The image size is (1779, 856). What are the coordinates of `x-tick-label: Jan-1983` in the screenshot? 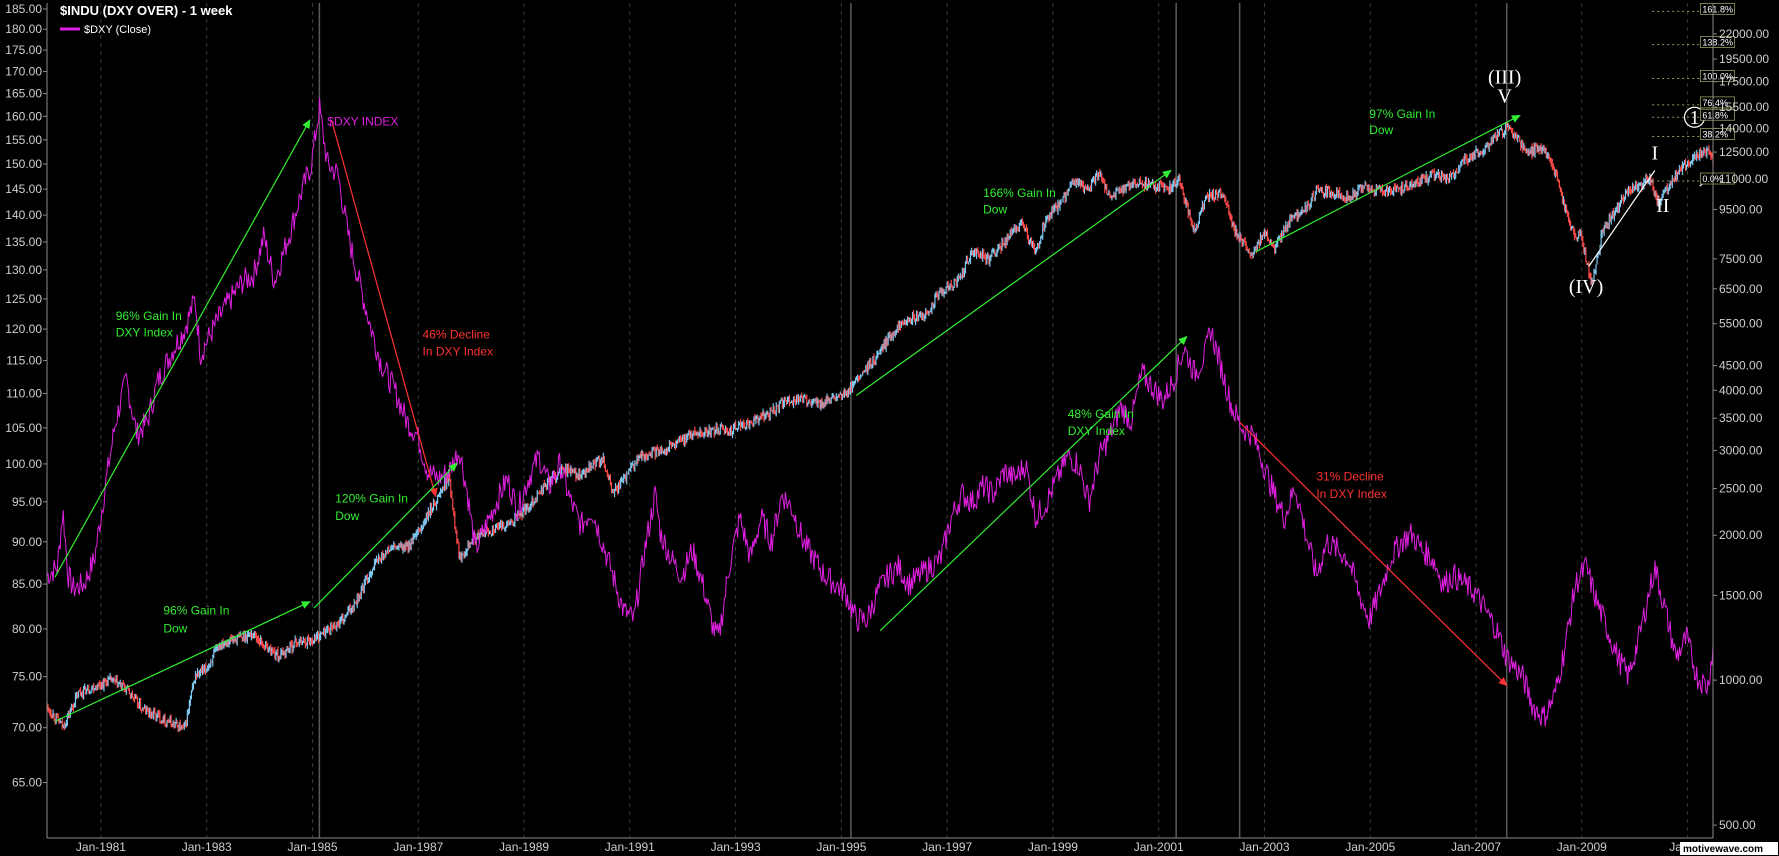 It's located at (207, 847).